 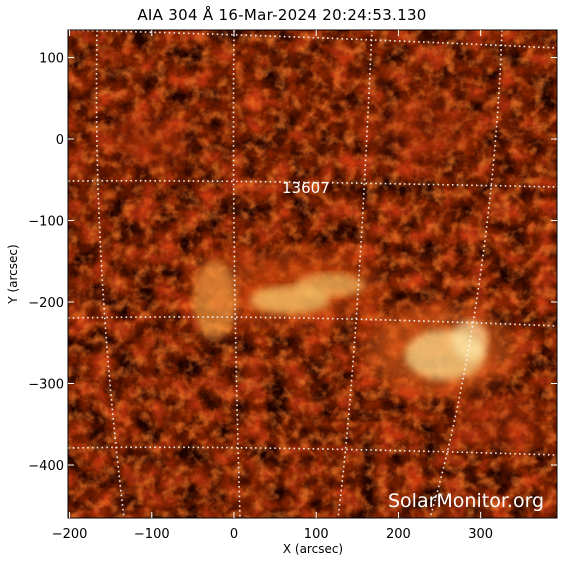 What do you see at coordinates (46, 385) in the screenshot?
I see `y-tick-label: −300` at bounding box center [46, 385].